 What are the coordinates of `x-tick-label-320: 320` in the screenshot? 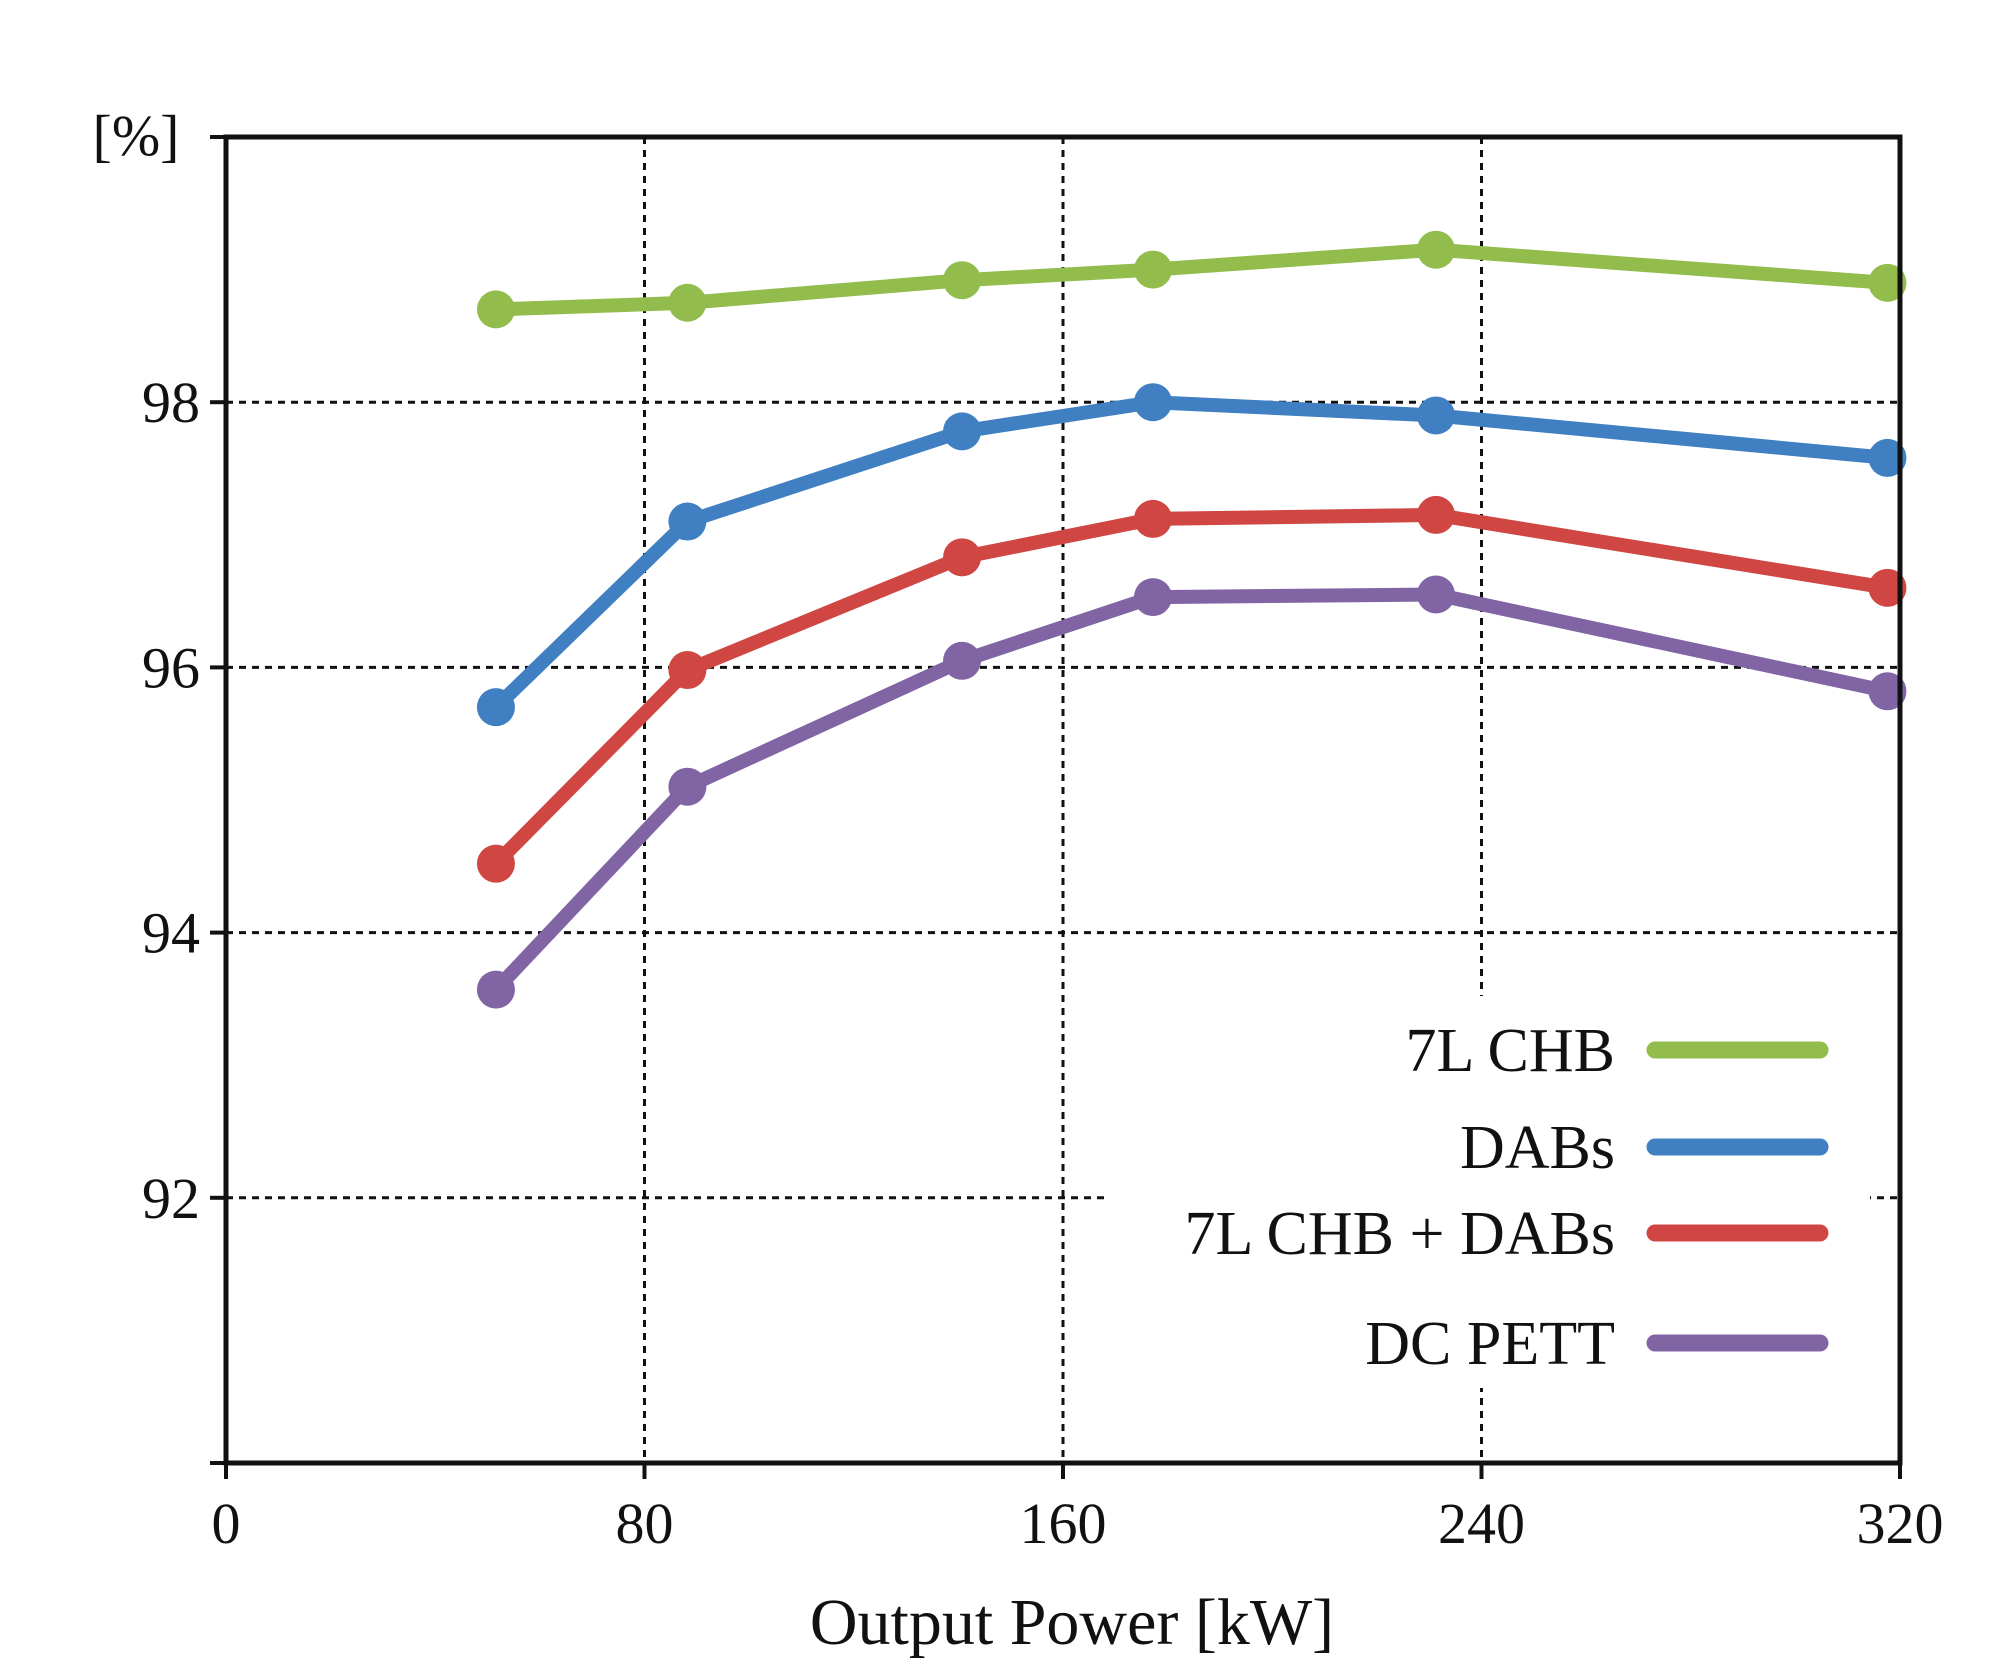 It's located at (1900, 1523).